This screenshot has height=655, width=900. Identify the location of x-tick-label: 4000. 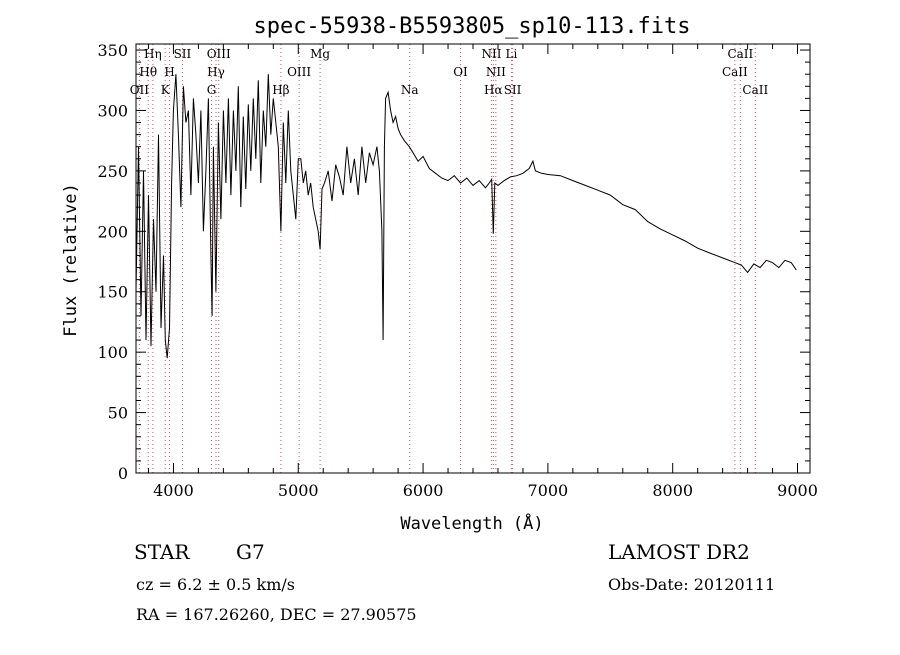
(173, 490).